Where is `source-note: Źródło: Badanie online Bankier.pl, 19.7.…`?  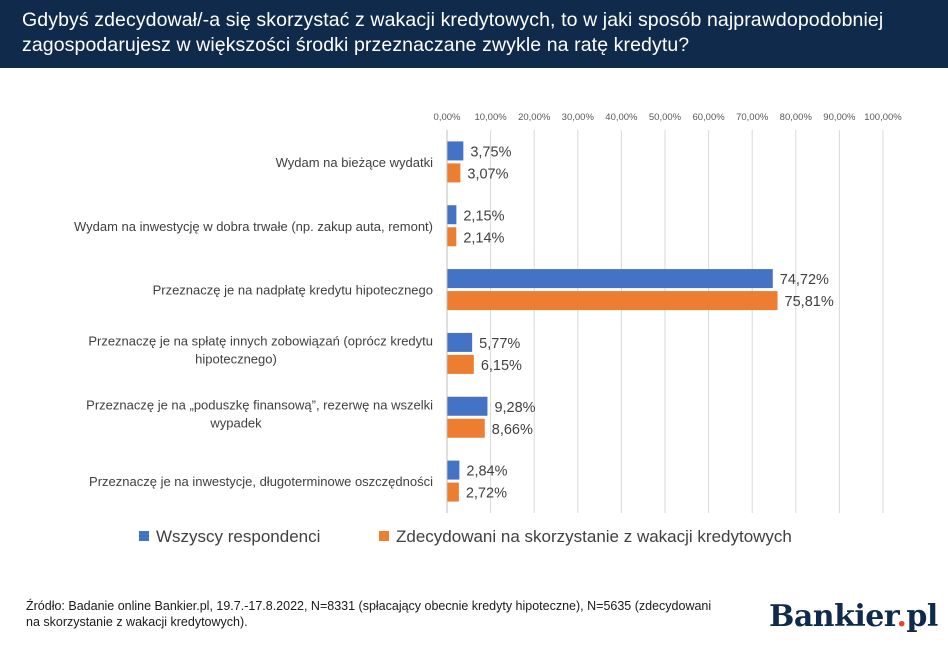
source-note: Źródło: Badanie online Bankier.pl, 19.7.… is located at coordinates (369, 614).